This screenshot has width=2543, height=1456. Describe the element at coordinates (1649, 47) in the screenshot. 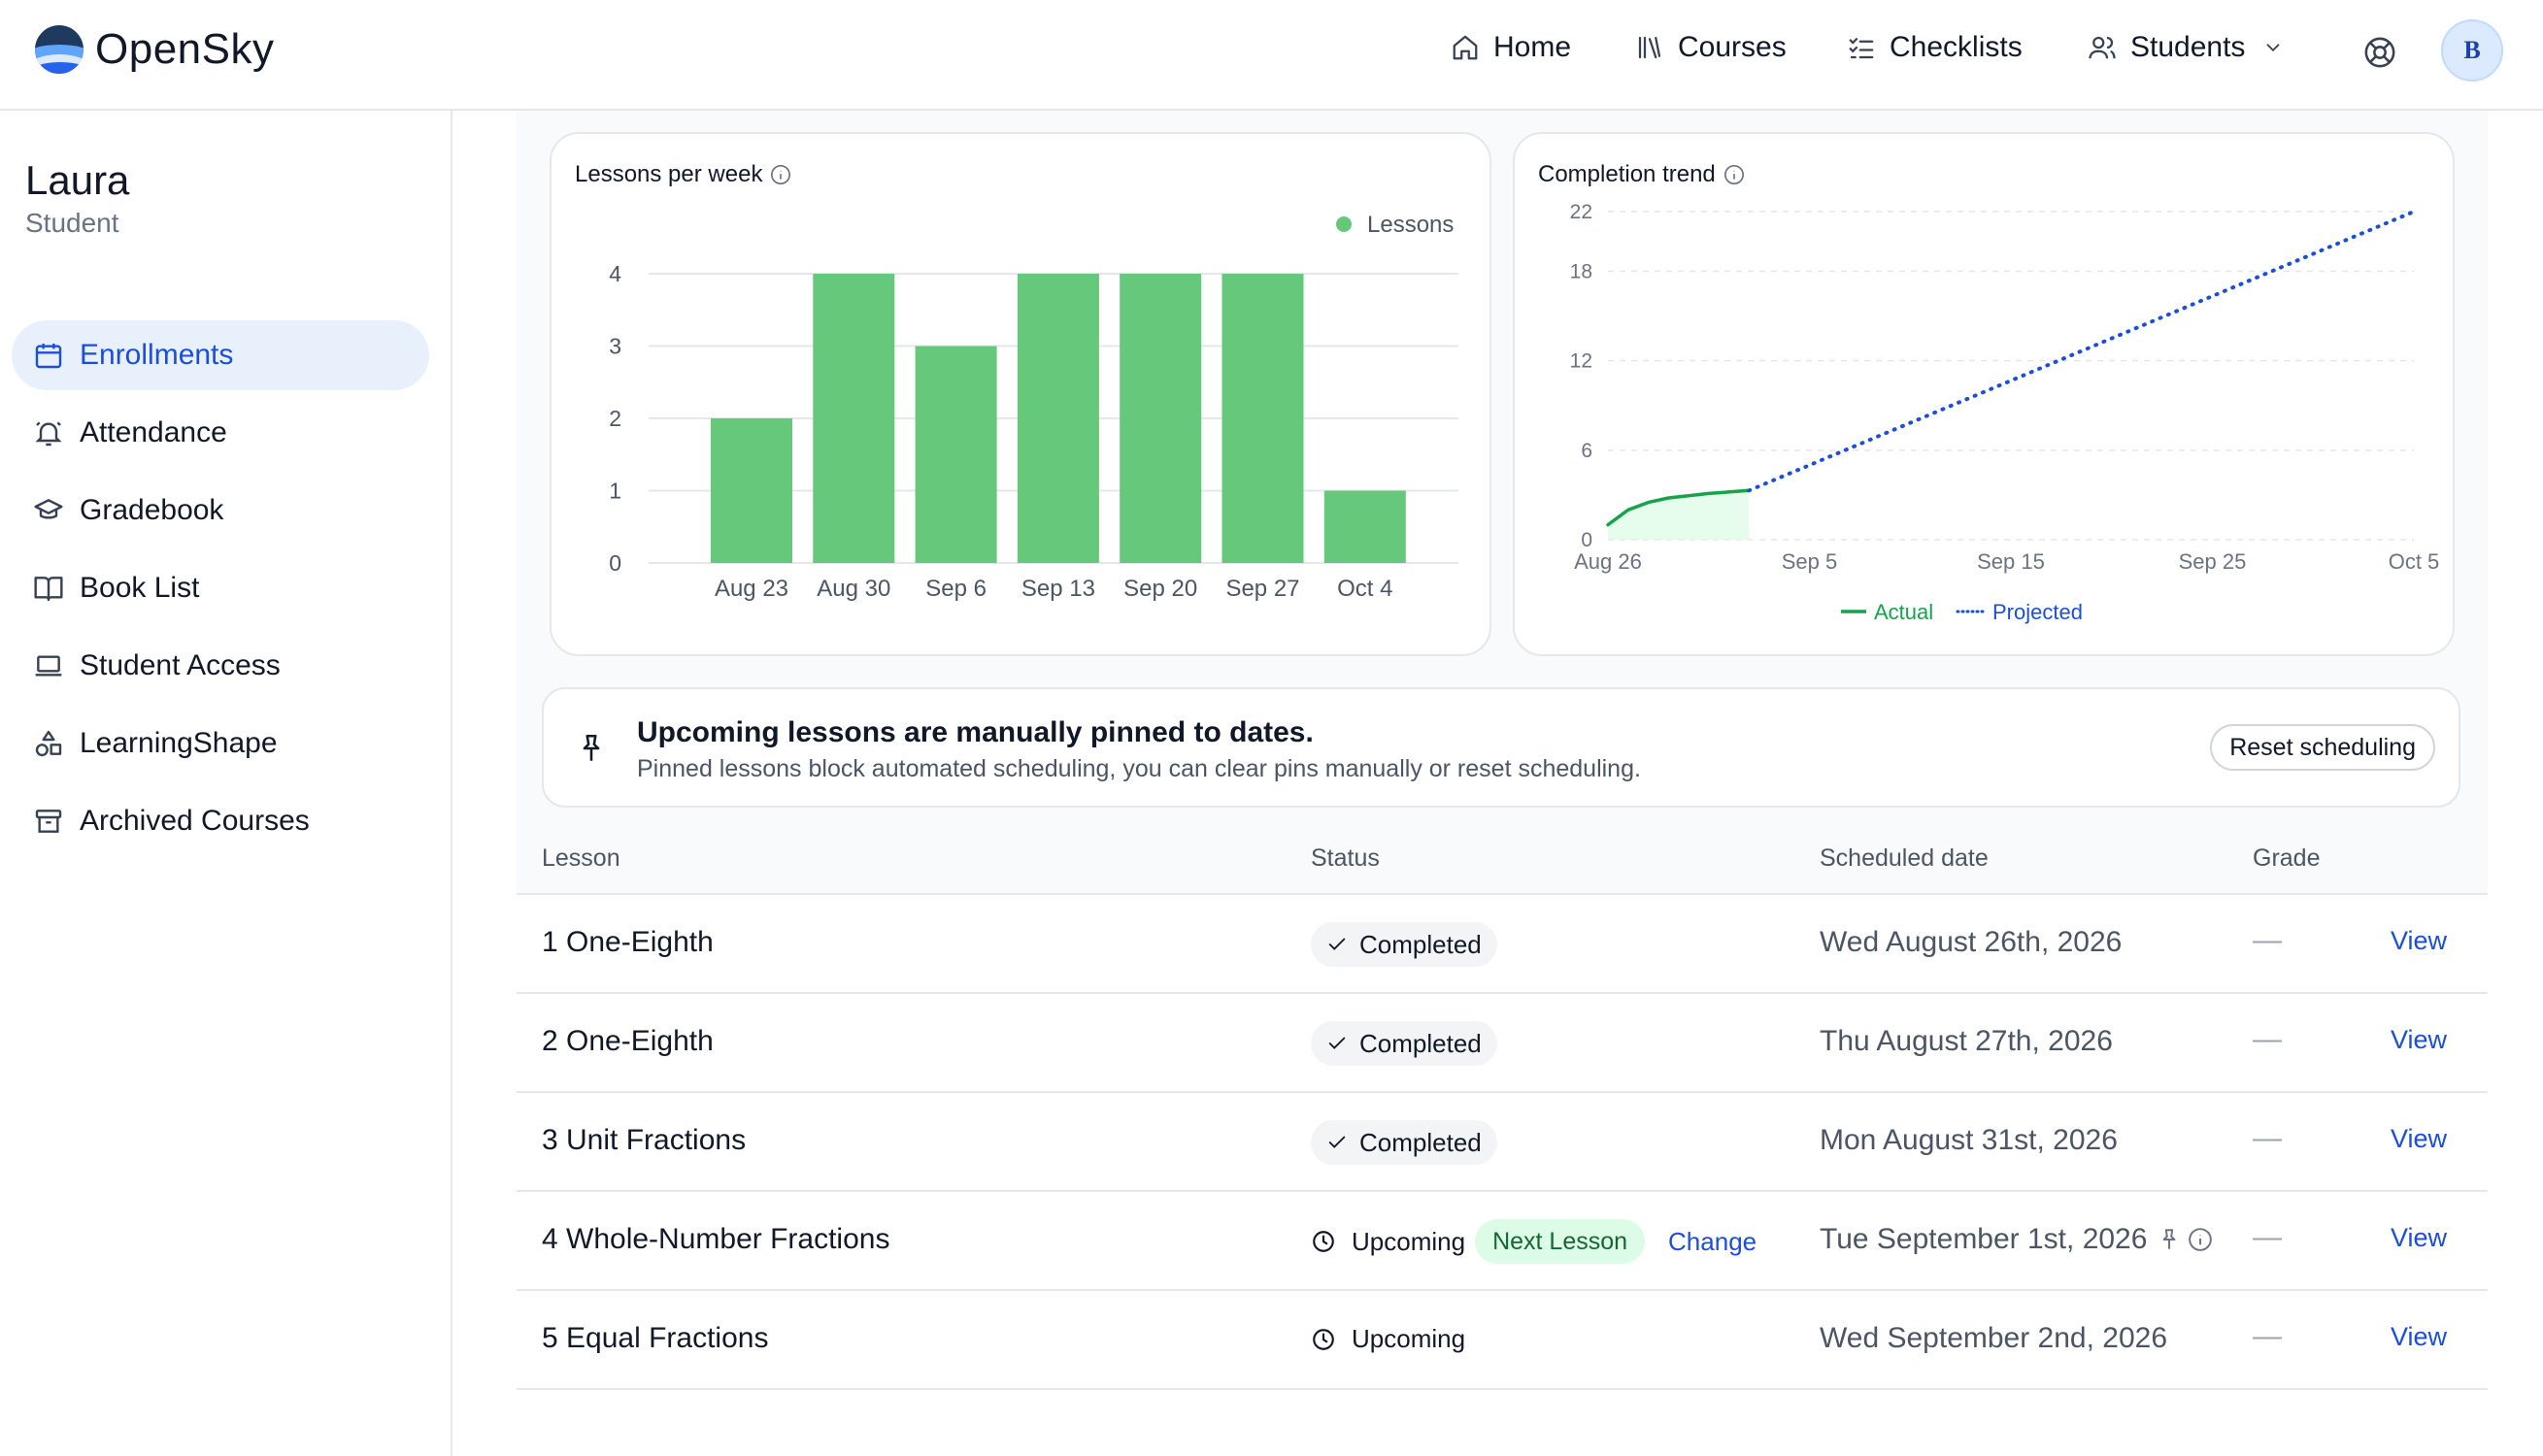

I see `library-icon` at that location.